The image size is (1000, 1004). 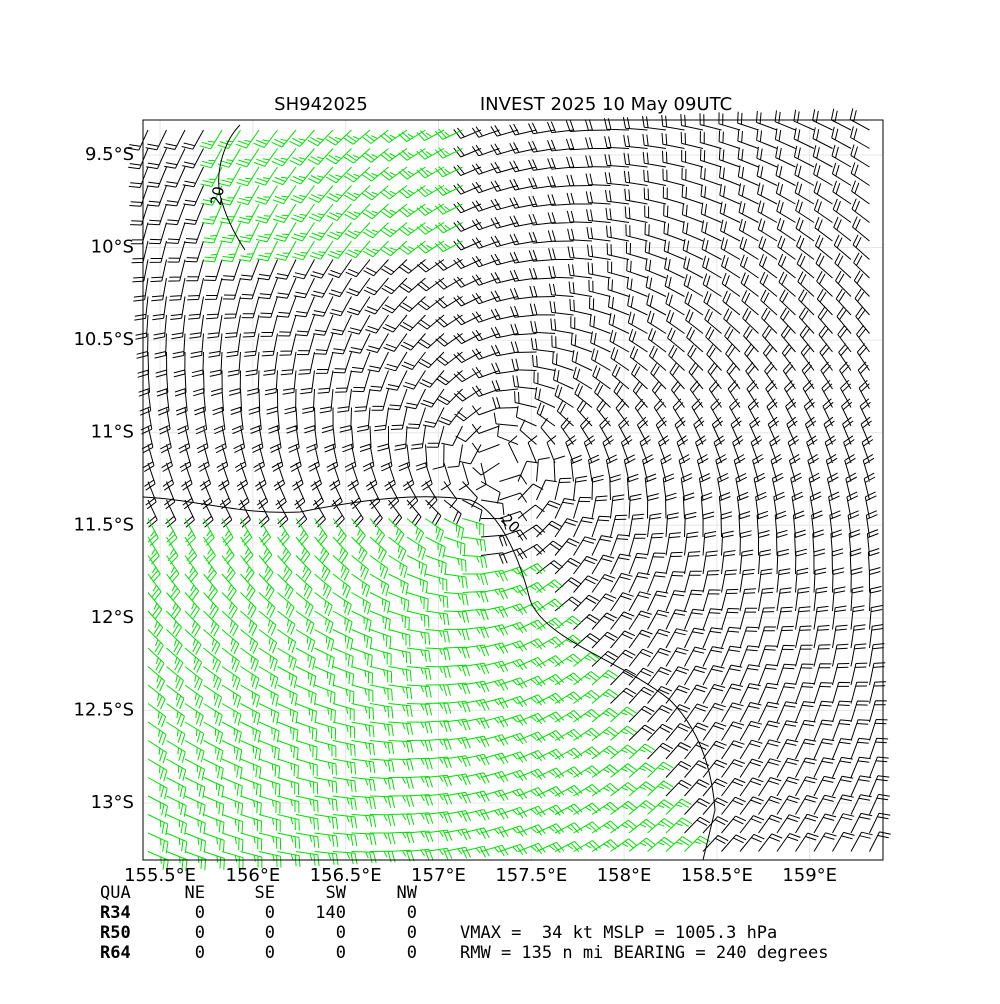 I want to click on y-tick-label: 13°S, so click(x=112, y=802).